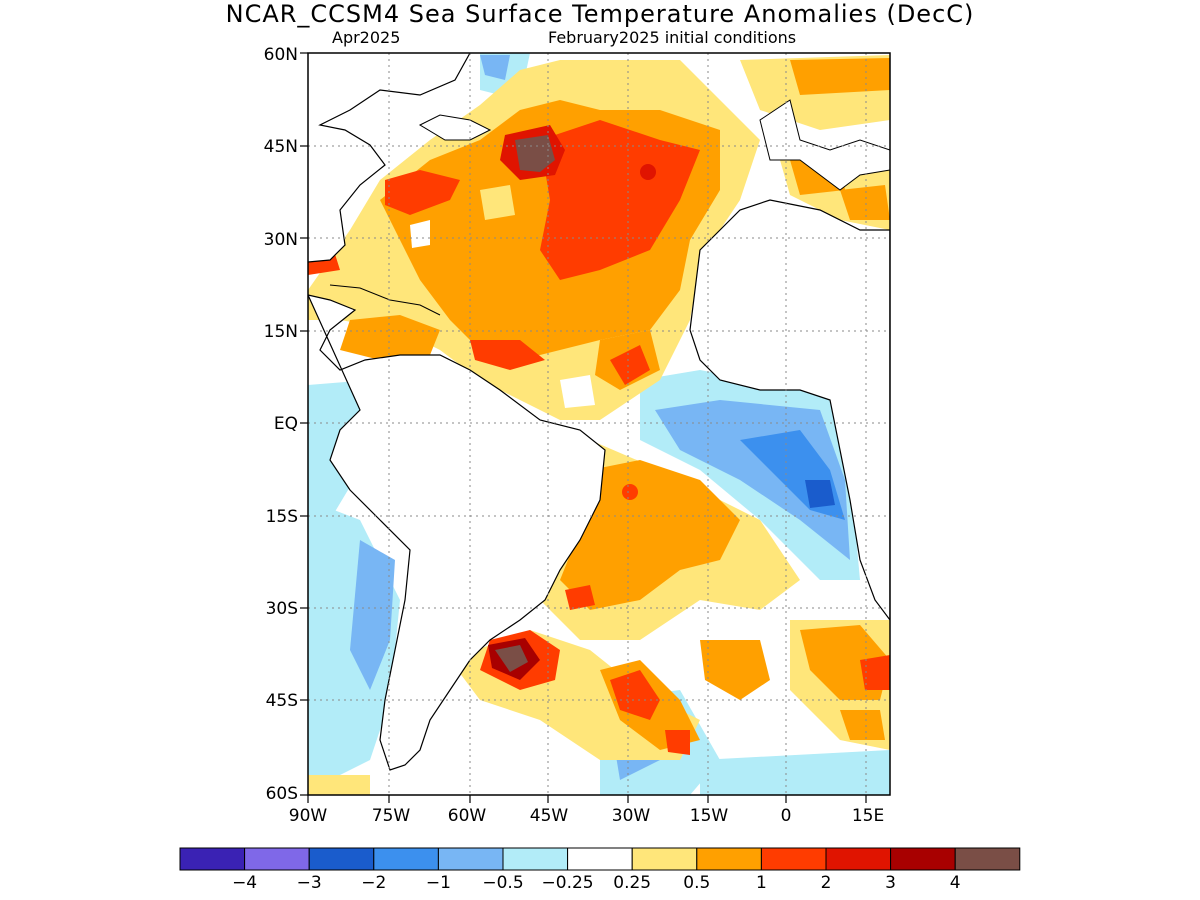  What do you see at coordinates (281, 609) in the screenshot?
I see `lat-label-30s: 30S` at bounding box center [281, 609].